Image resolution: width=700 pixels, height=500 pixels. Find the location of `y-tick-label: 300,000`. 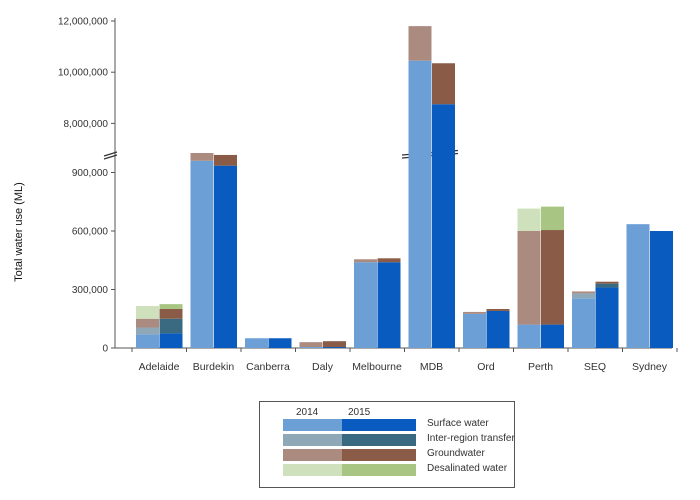

y-tick-label: 300,000 is located at coordinates (90, 290).